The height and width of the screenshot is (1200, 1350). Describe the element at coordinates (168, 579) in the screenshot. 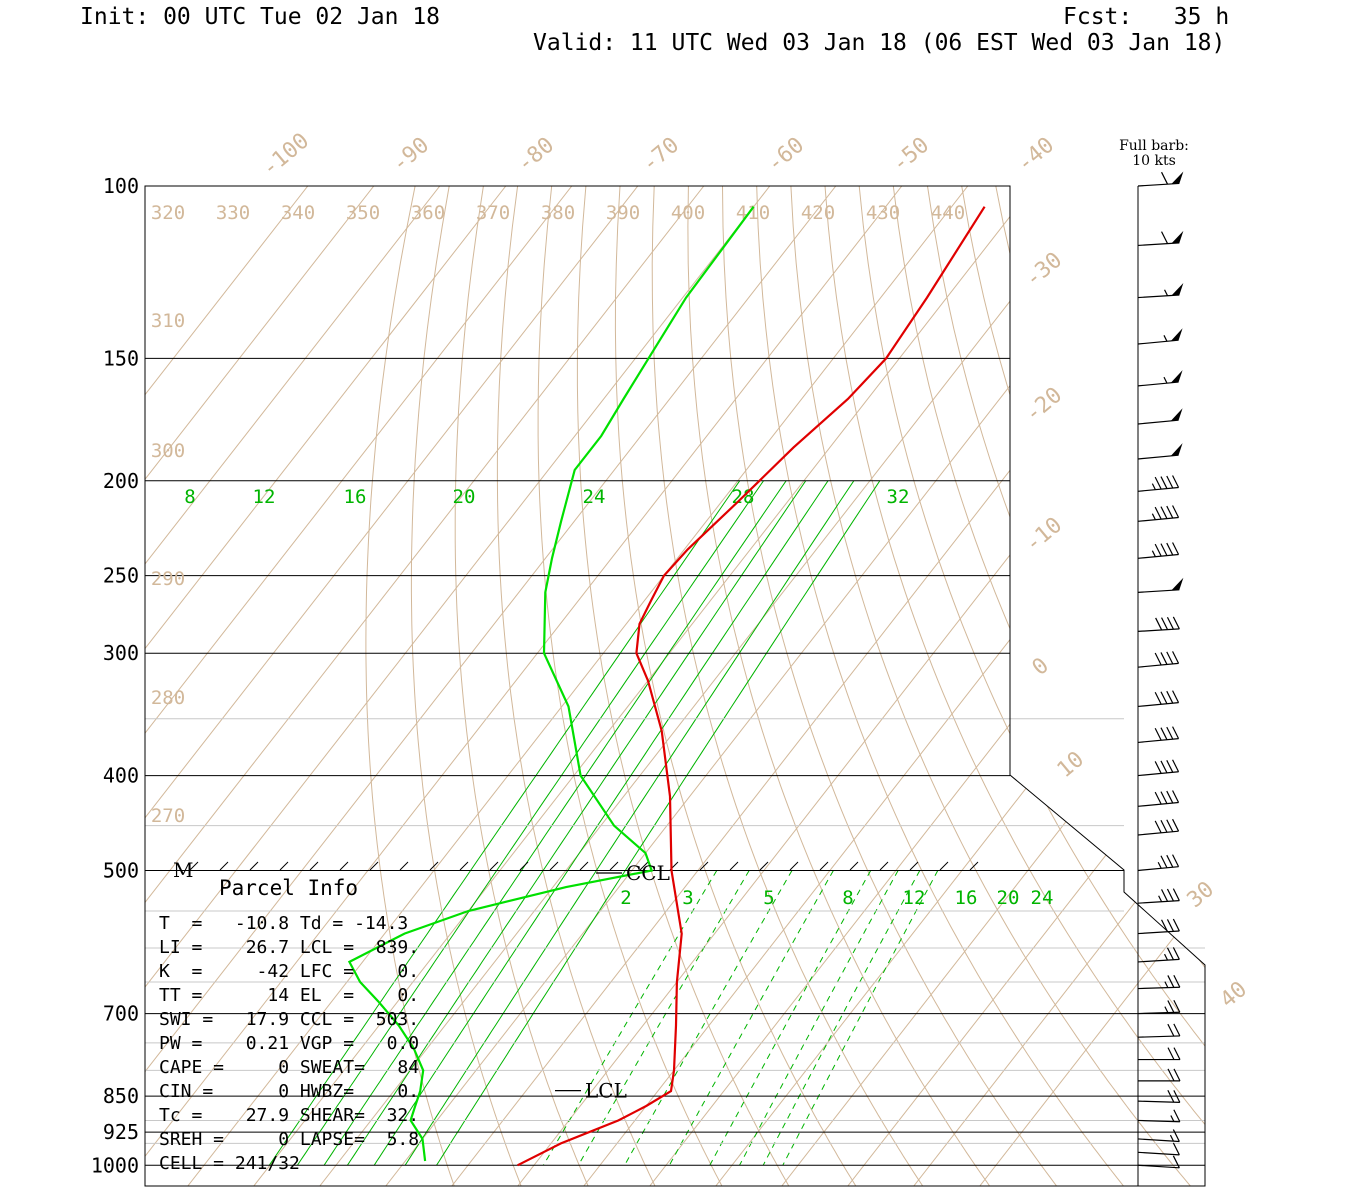

I see `theta-label-left: 290` at that location.